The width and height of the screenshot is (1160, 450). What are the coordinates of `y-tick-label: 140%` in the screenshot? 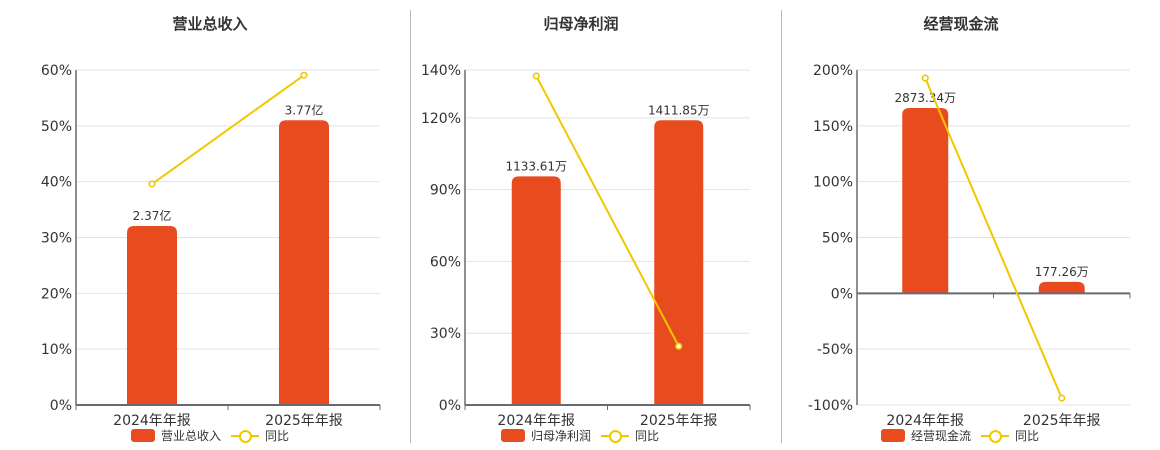 It's located at (441, 71).